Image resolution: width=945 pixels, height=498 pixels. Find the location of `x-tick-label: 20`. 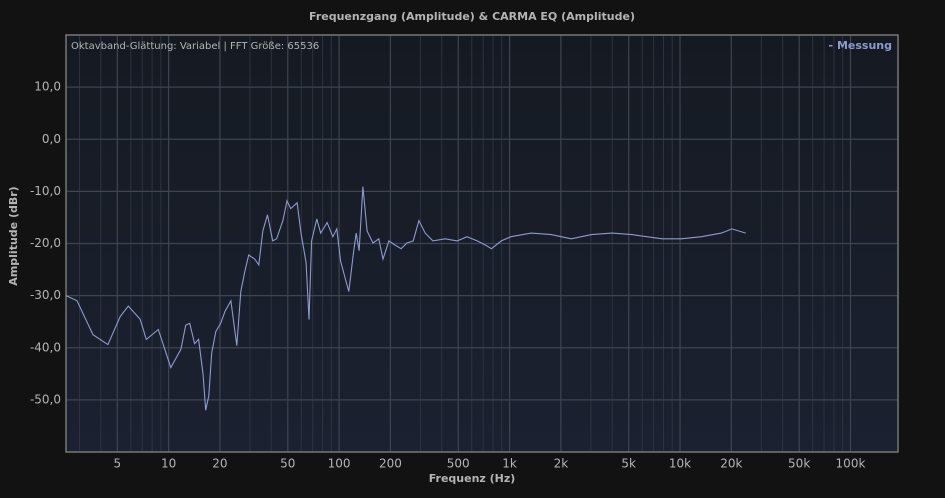

x-tick-label: 20 is located at coordinates (219, 464).